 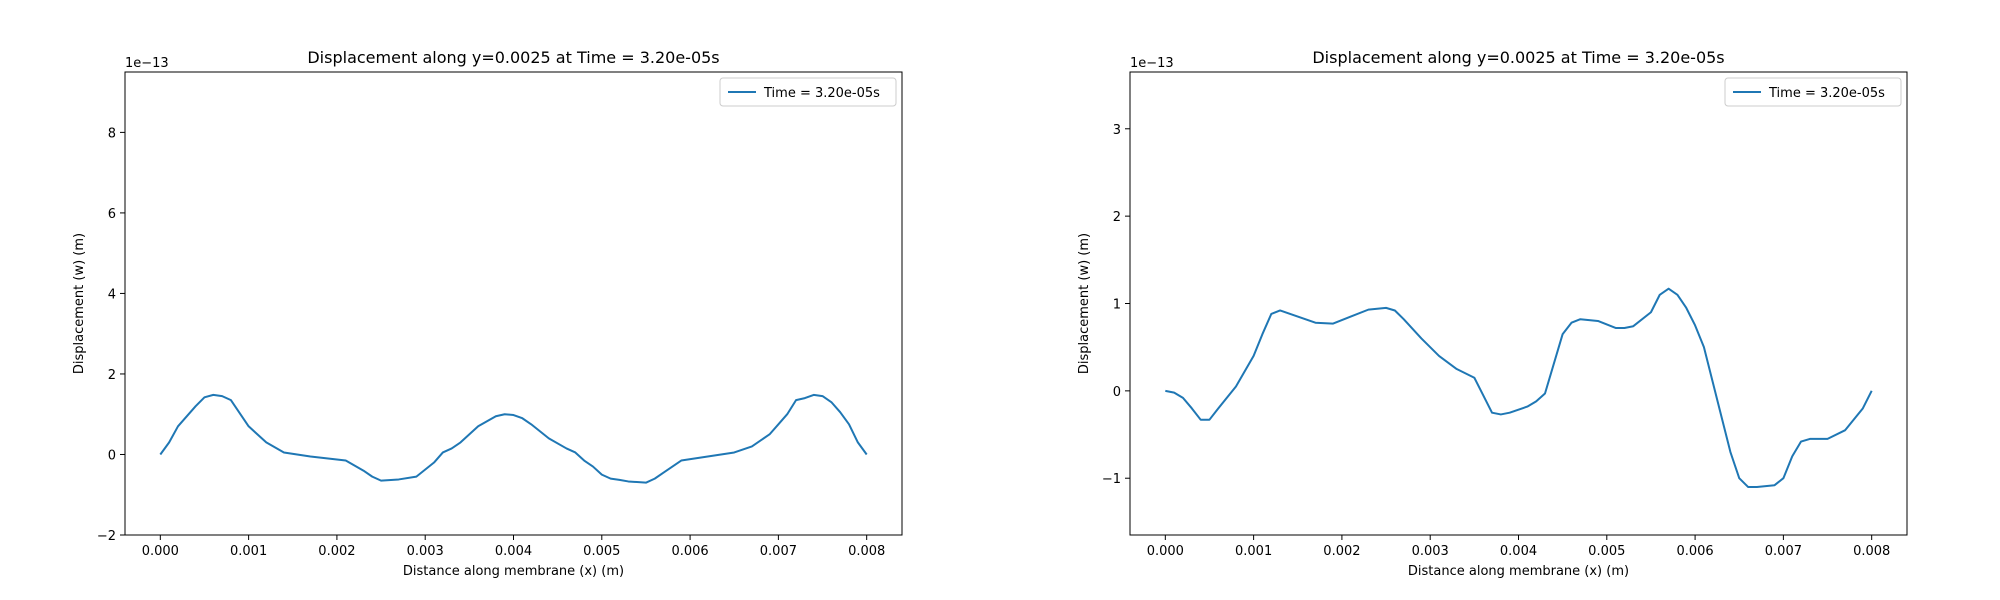 I want to click on y-tick-label: −2, so click(x=106, y=536).